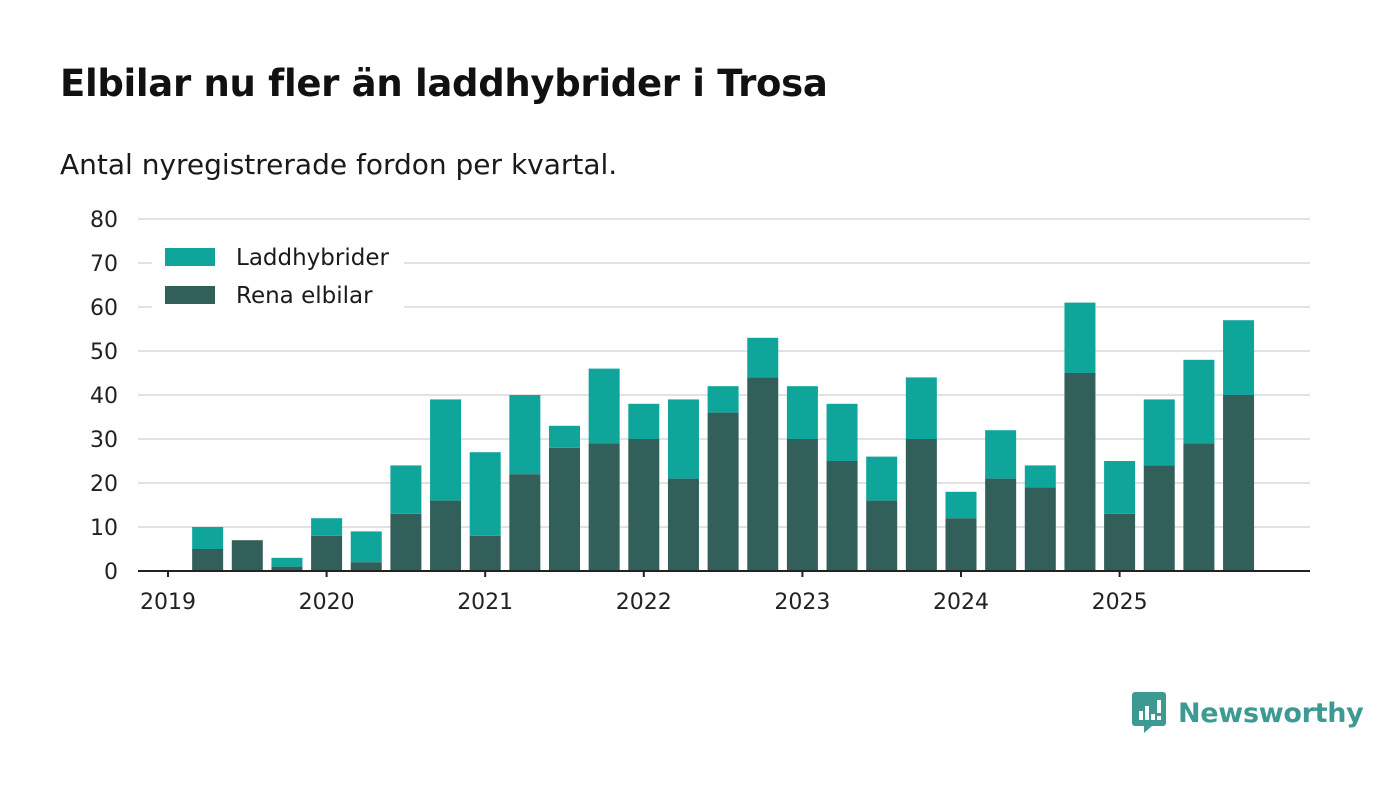 The height and width of the screenshot is (793, 1400). Describe the element at coordinates (327, 602) in the screenshot. I see `x-tick-label: 2020` at that location.